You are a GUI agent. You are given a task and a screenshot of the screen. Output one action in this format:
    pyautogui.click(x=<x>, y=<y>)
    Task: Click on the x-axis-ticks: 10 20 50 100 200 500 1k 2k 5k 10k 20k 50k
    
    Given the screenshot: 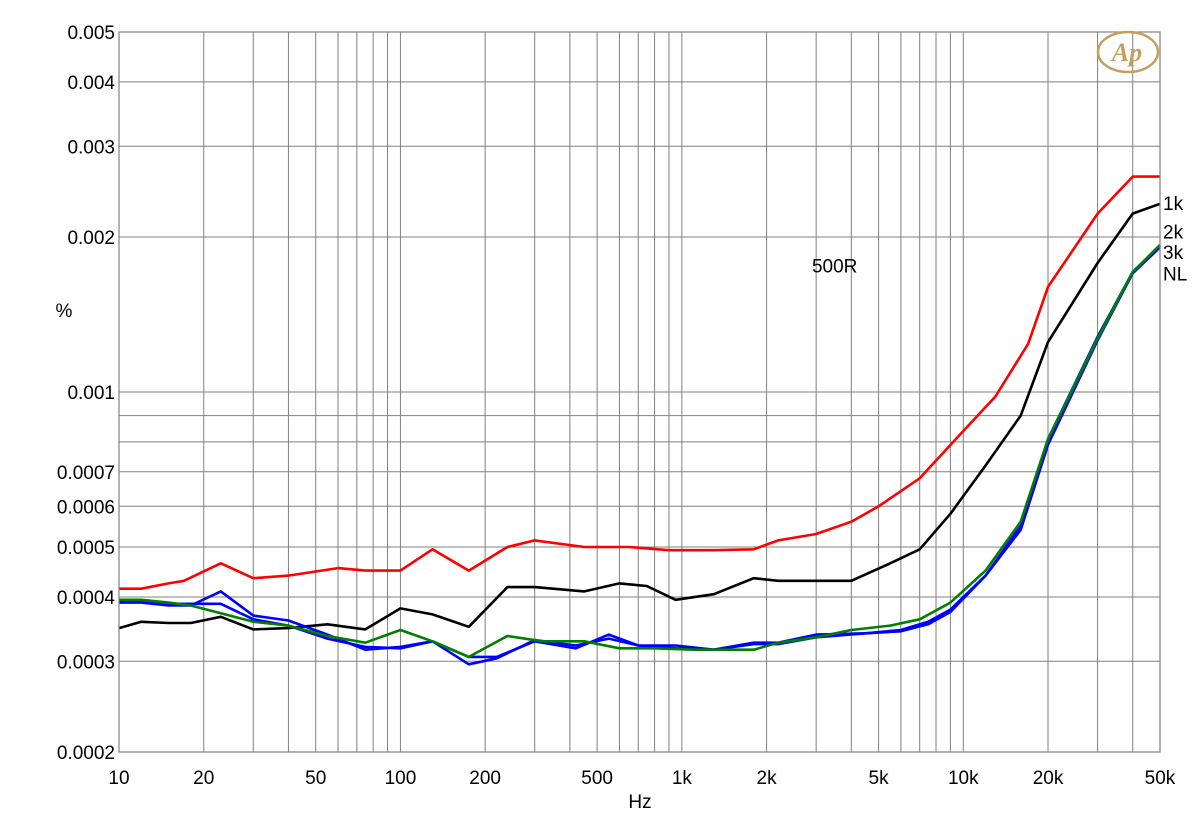 What is the action you would take?
    pyautogui.click(x=641, y=778)
    